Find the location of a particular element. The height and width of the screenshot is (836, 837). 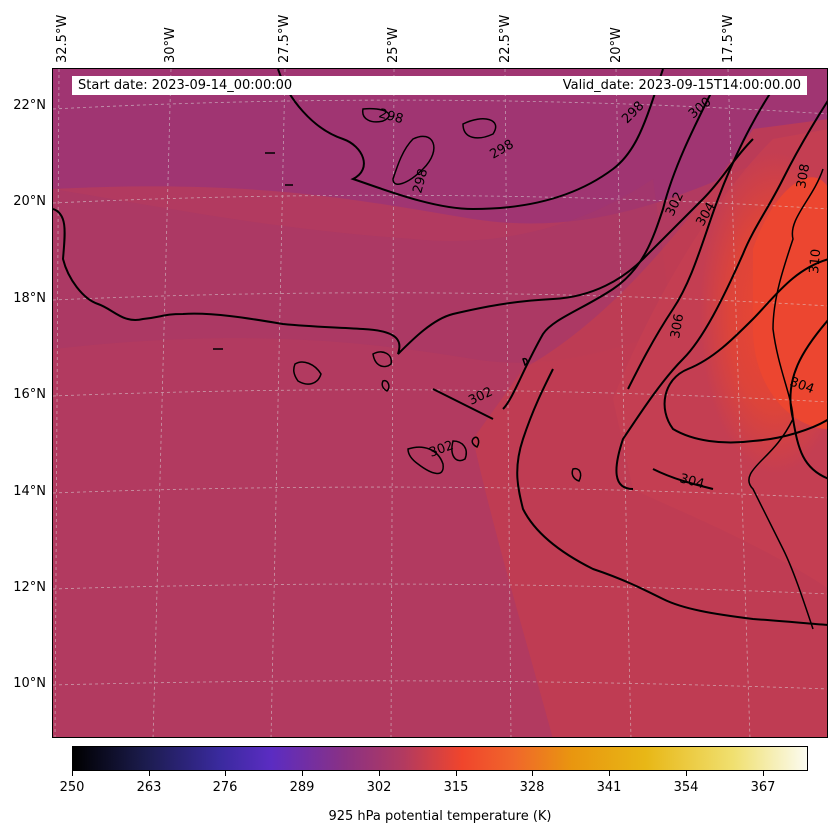

latitude-label: 14°N is located at coordinates (29, 491).